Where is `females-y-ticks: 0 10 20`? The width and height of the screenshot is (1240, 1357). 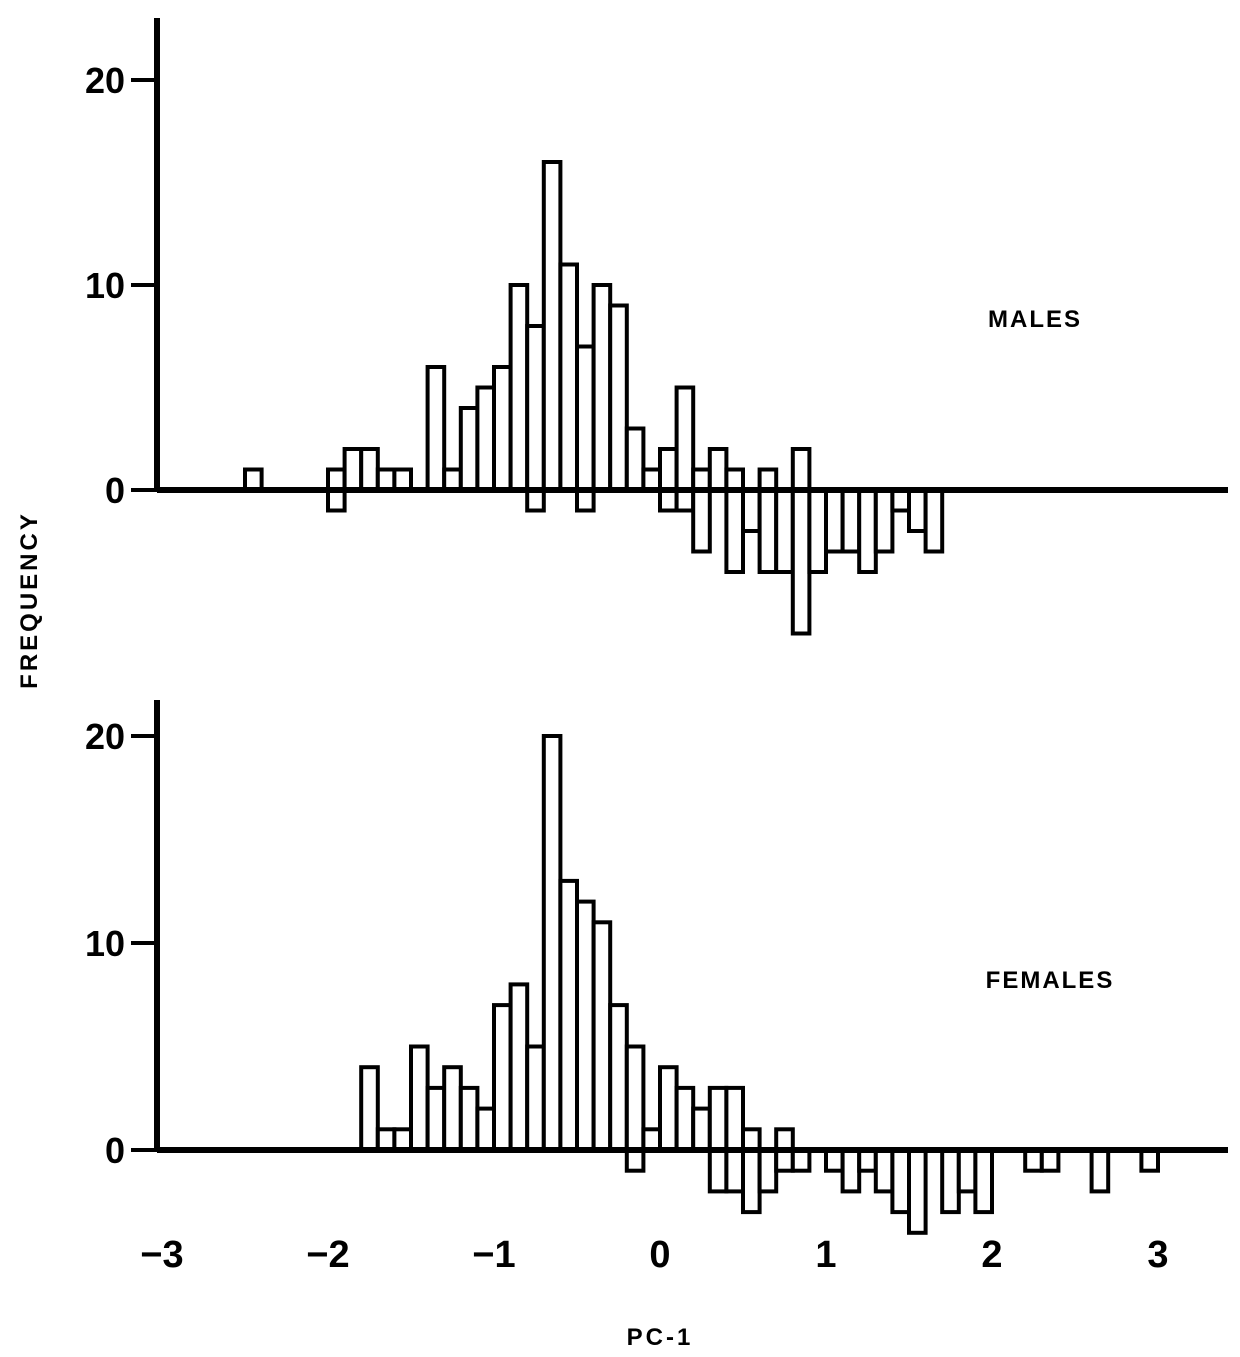
females-y-ticks: 0 10 20 is located at coordinates (121, 943).